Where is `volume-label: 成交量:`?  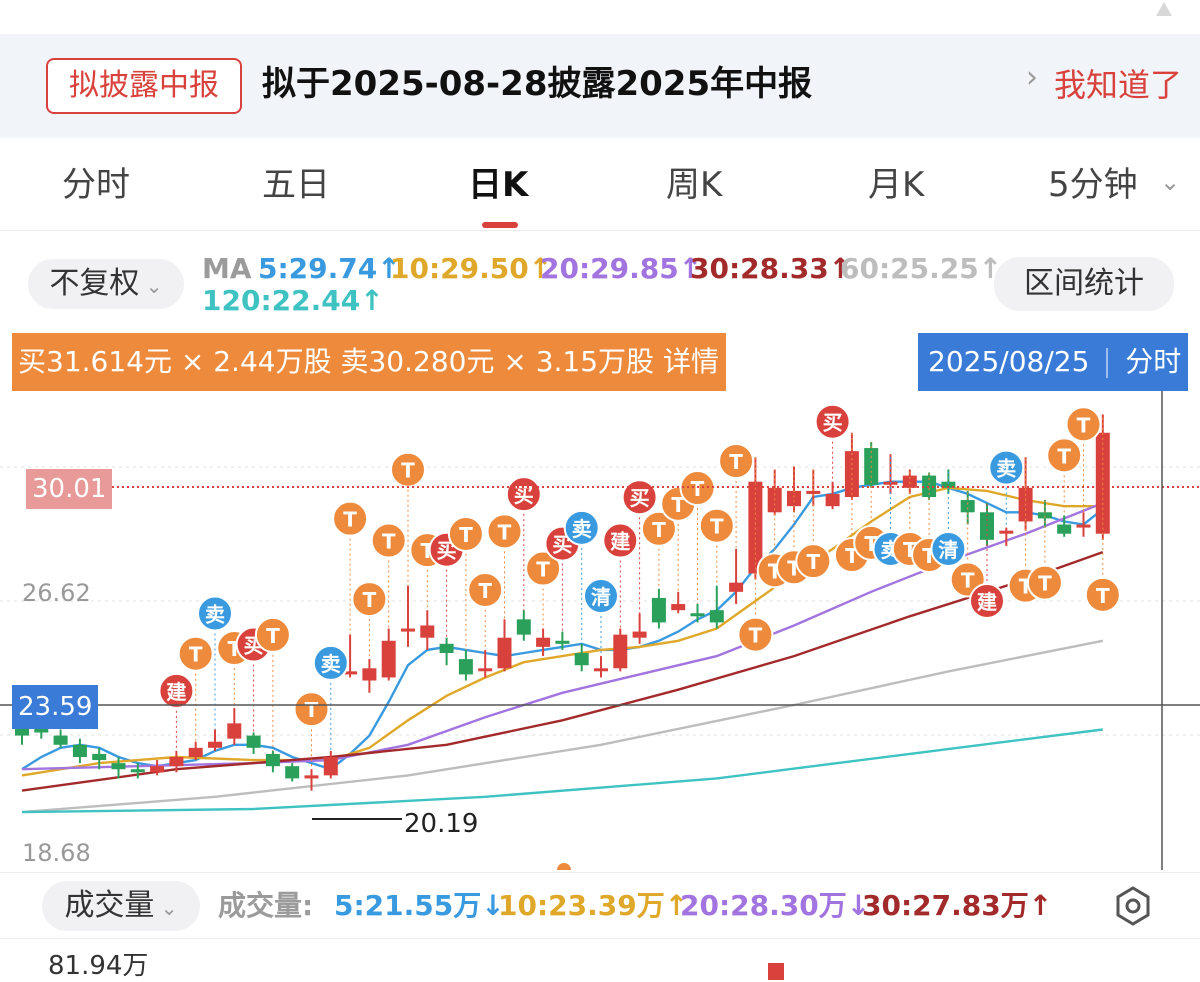 volume-label: 成交量: is located at coordinates (266, 905).